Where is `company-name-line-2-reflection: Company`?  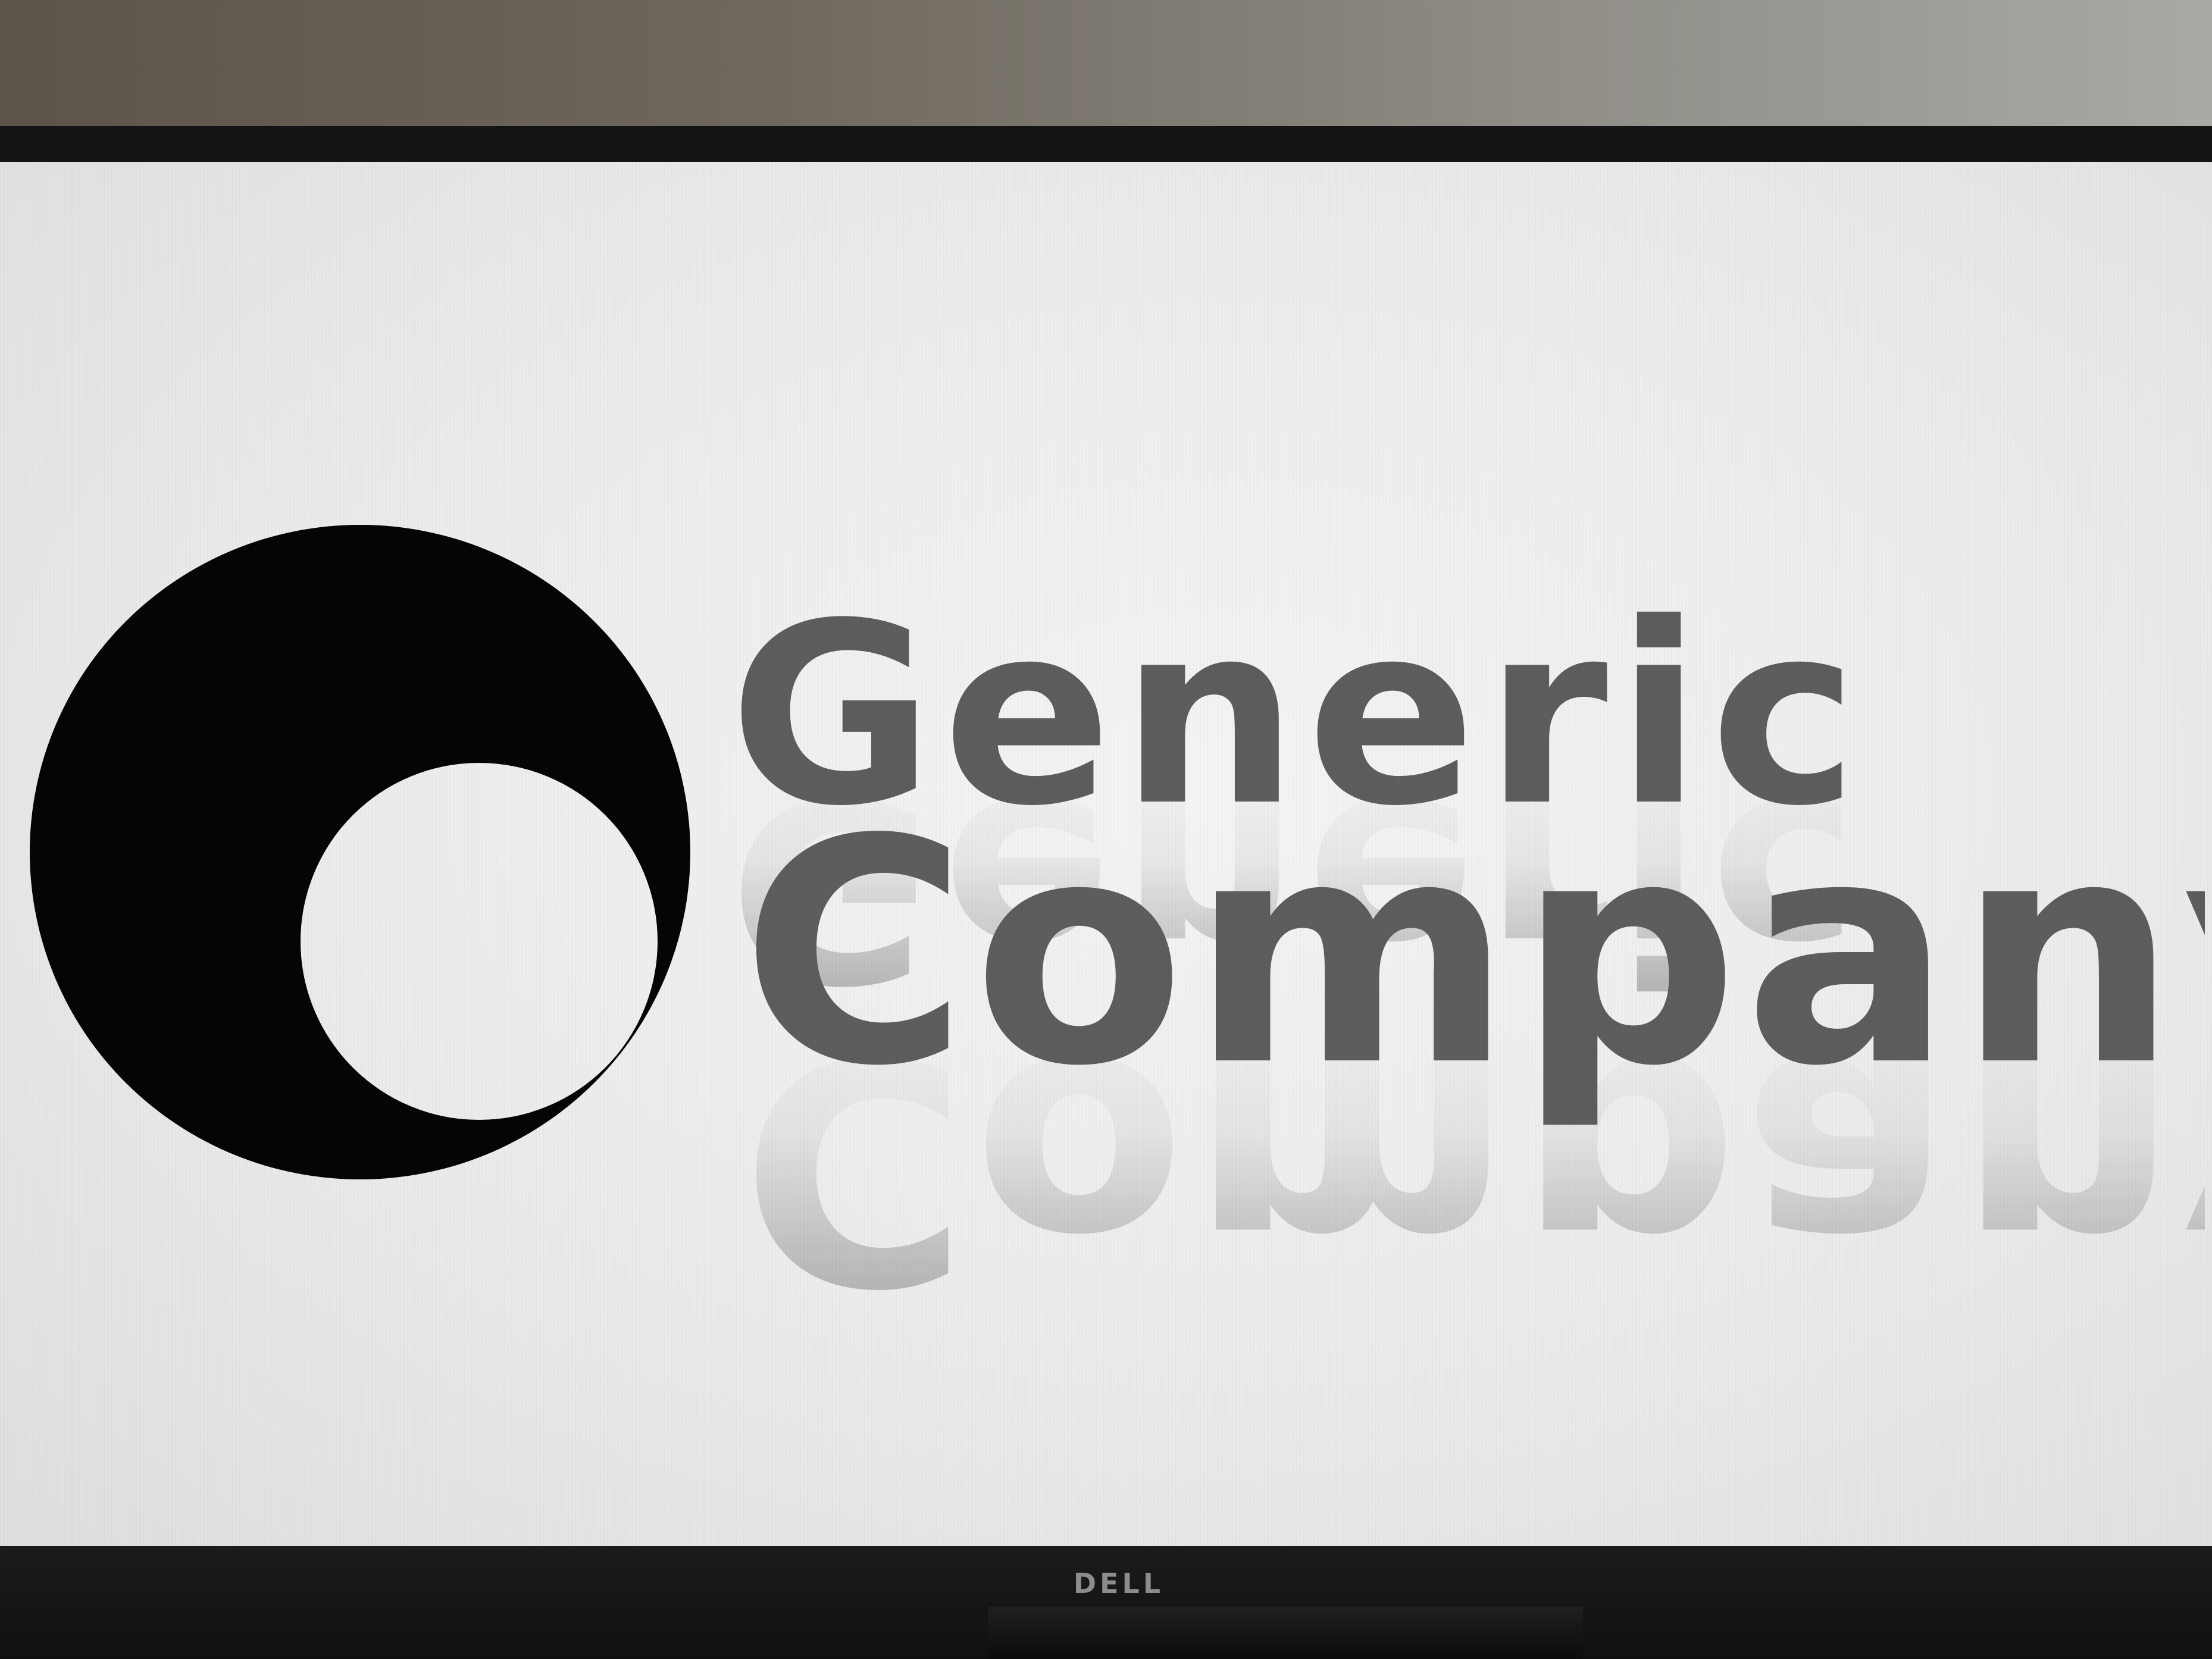
company-name-line-2-reflection: Company is located at coordinates (1473, 1168).